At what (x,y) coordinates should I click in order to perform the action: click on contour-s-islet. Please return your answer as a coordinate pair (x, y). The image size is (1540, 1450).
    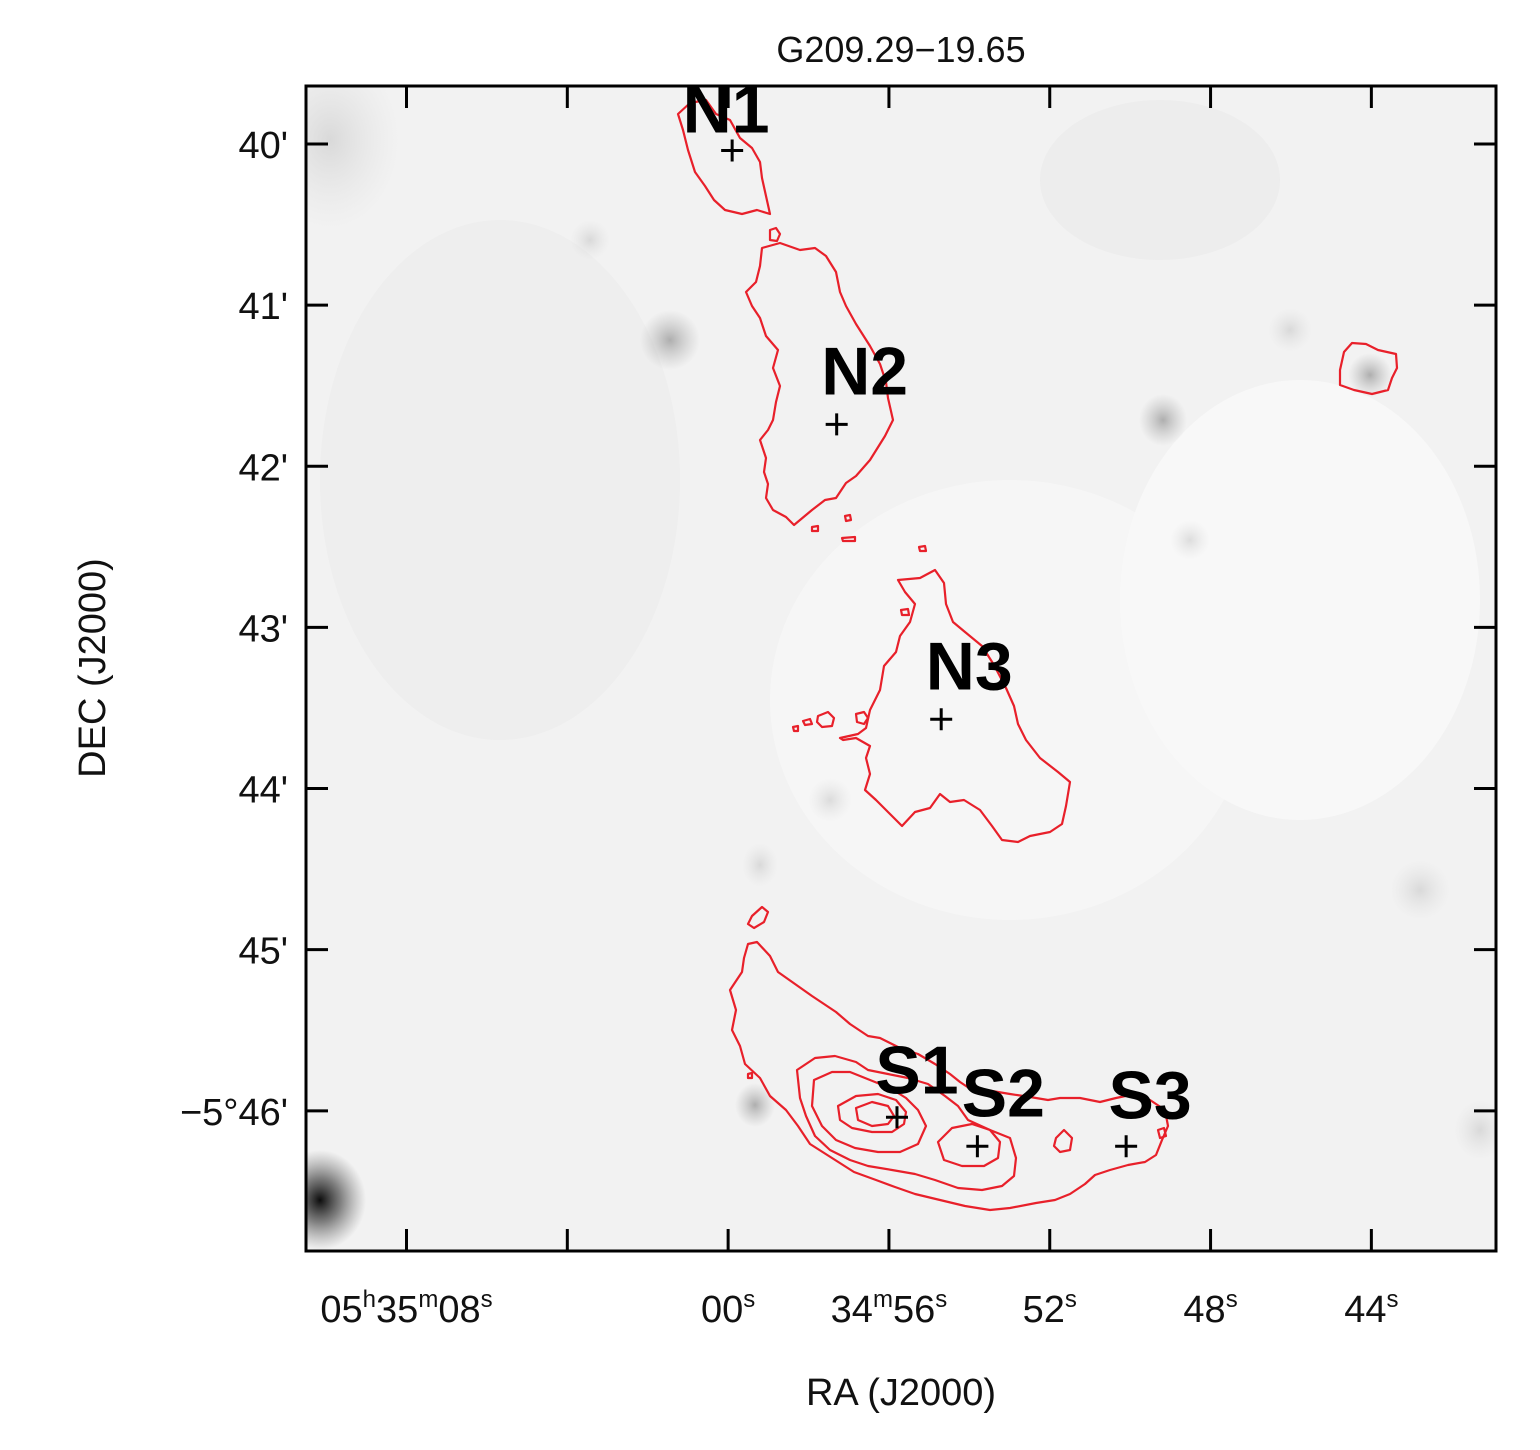
    Looking at the image, I should click on (750, 1075).